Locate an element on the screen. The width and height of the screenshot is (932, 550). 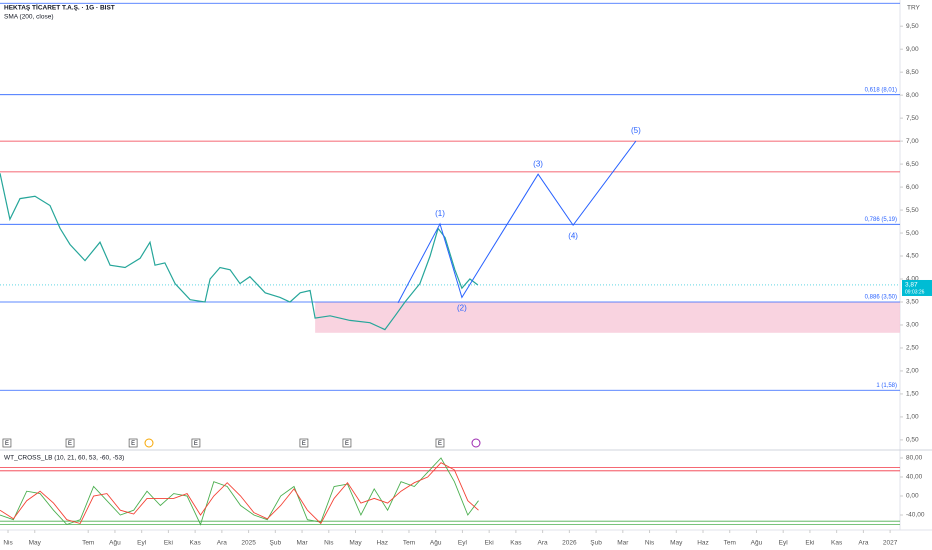
y-tick-label: 0,50 is located at coordinates (912, 440).